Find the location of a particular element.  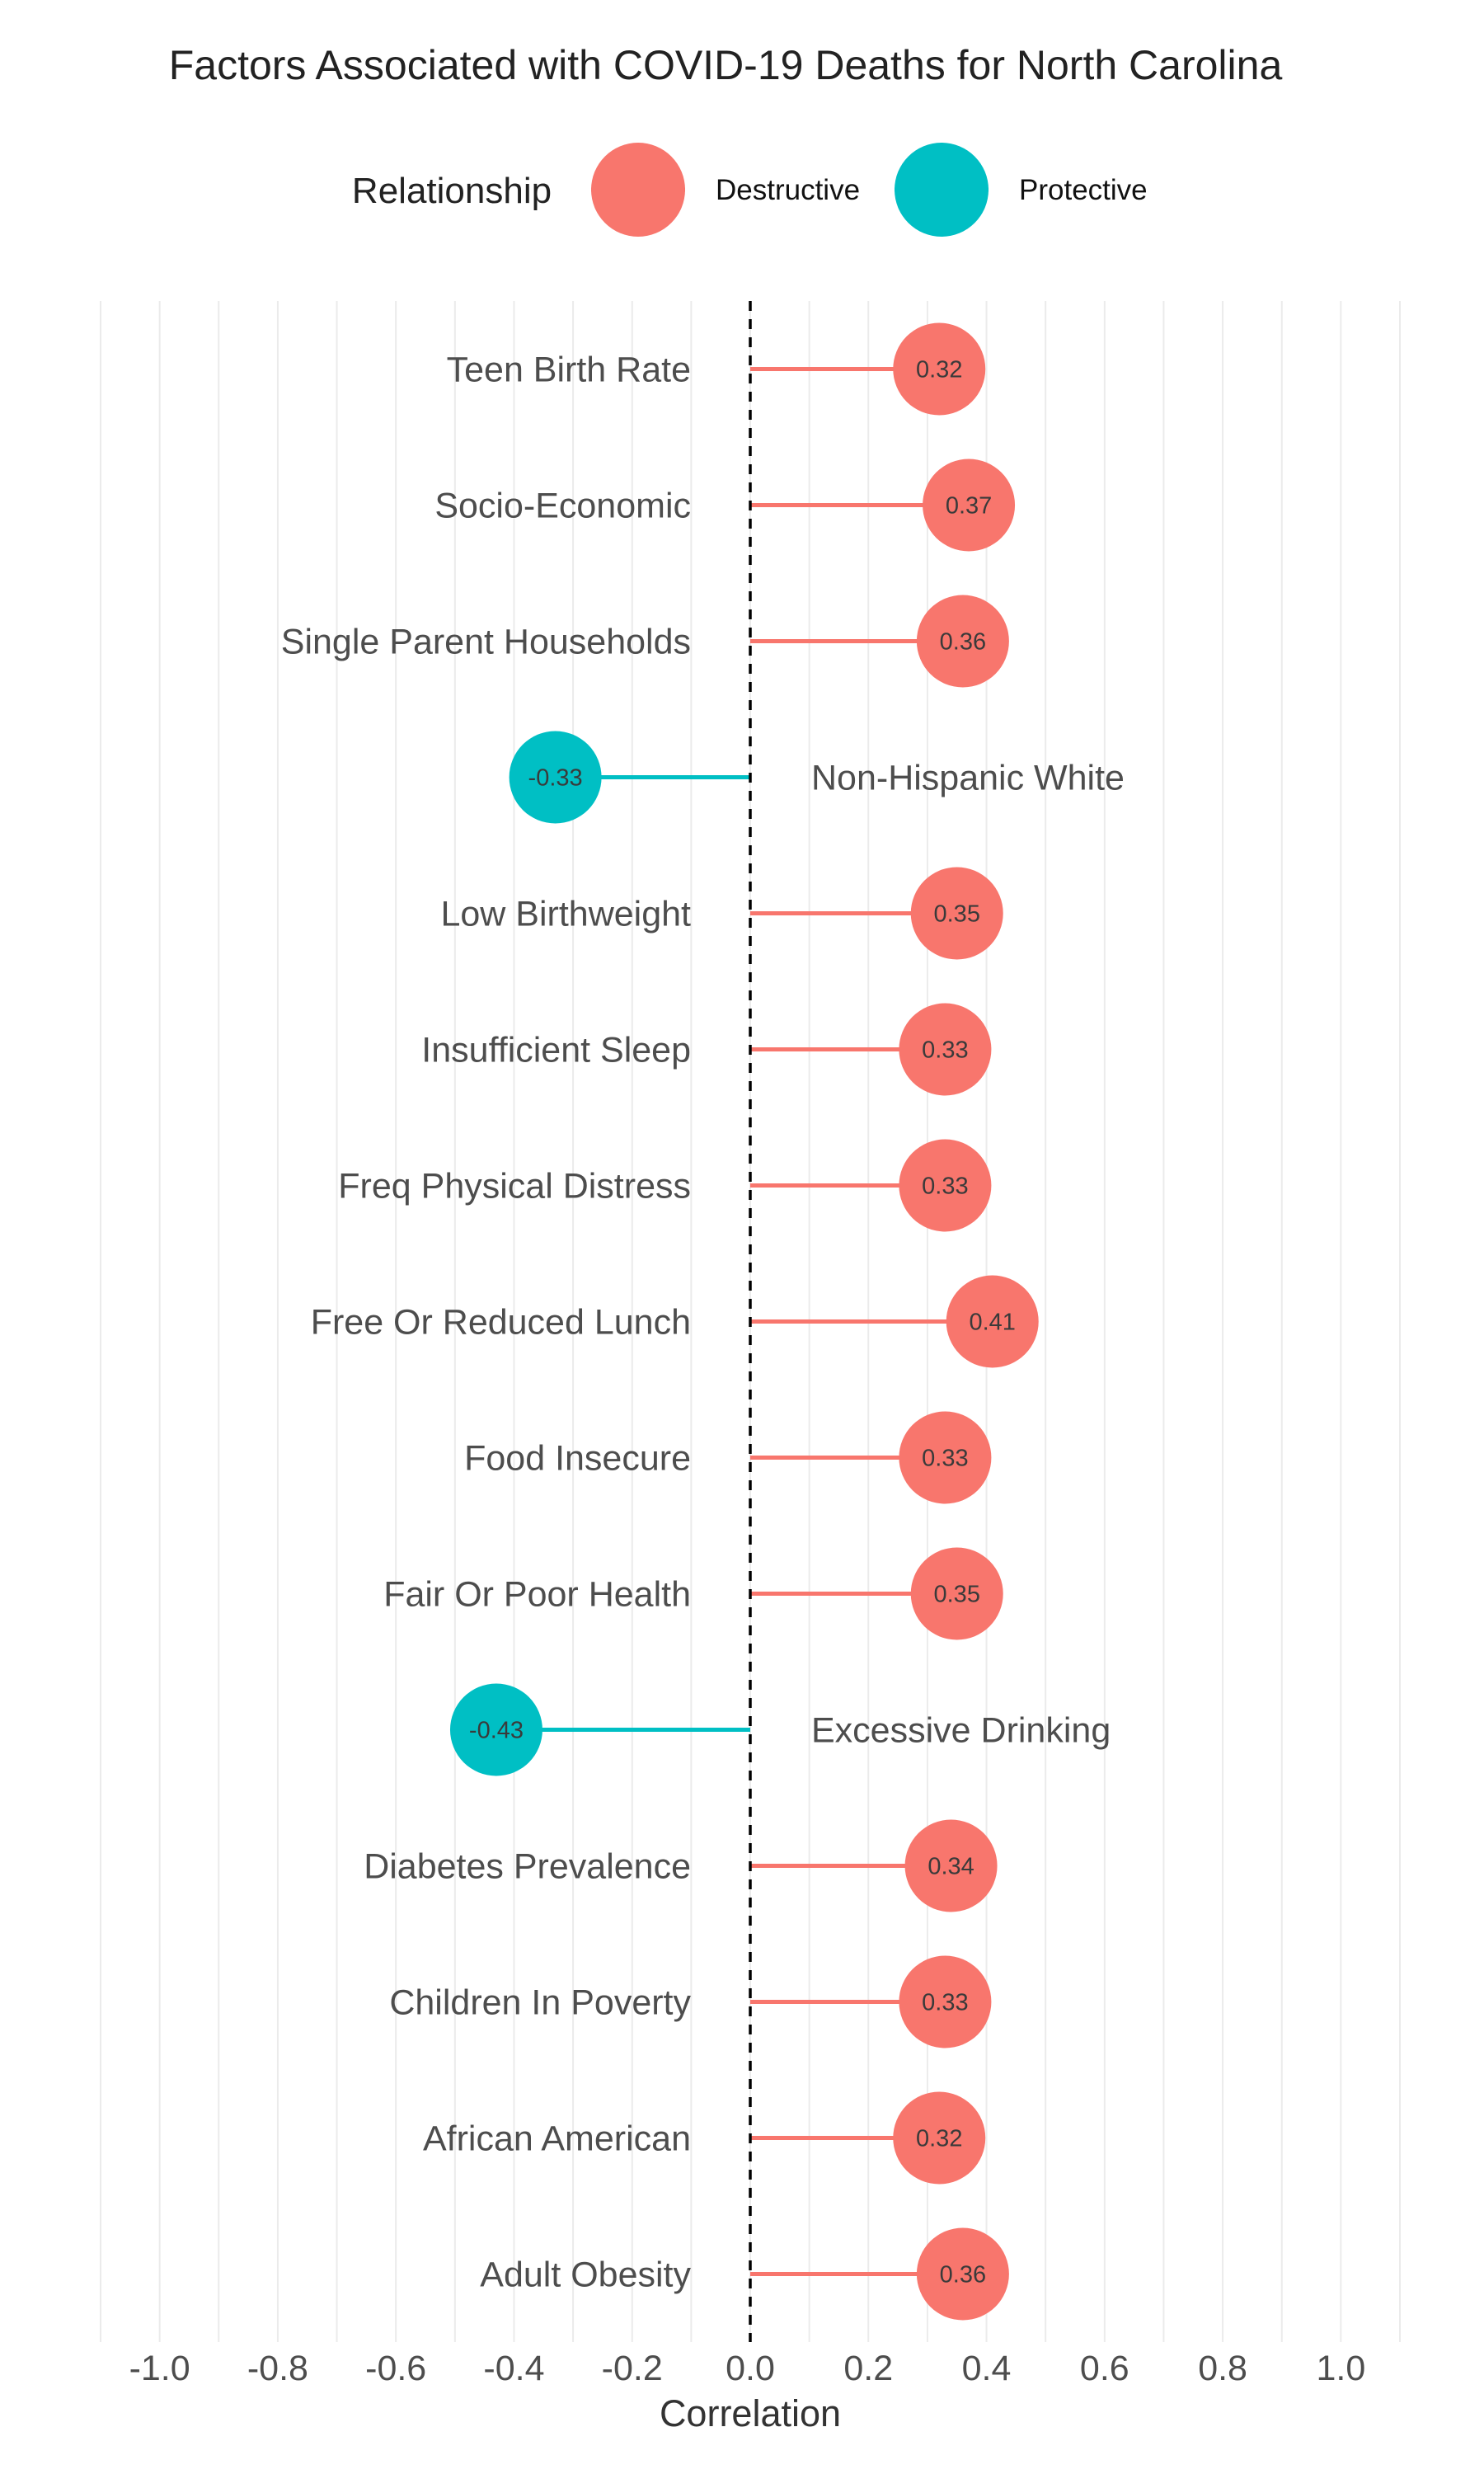

legend: Relationship Destructive Protective is located at coordinates (750, 190).